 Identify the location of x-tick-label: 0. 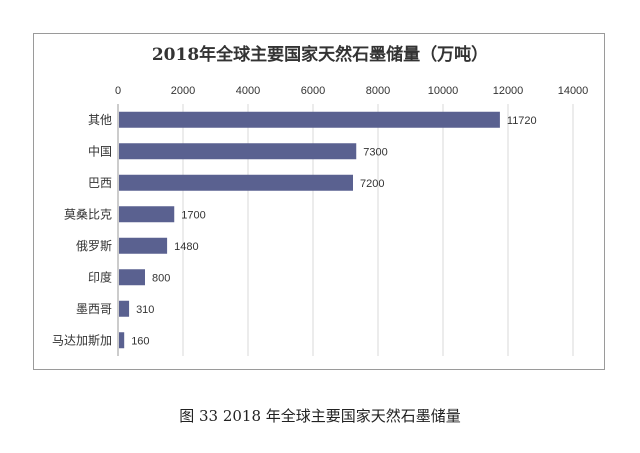
(118, 91).